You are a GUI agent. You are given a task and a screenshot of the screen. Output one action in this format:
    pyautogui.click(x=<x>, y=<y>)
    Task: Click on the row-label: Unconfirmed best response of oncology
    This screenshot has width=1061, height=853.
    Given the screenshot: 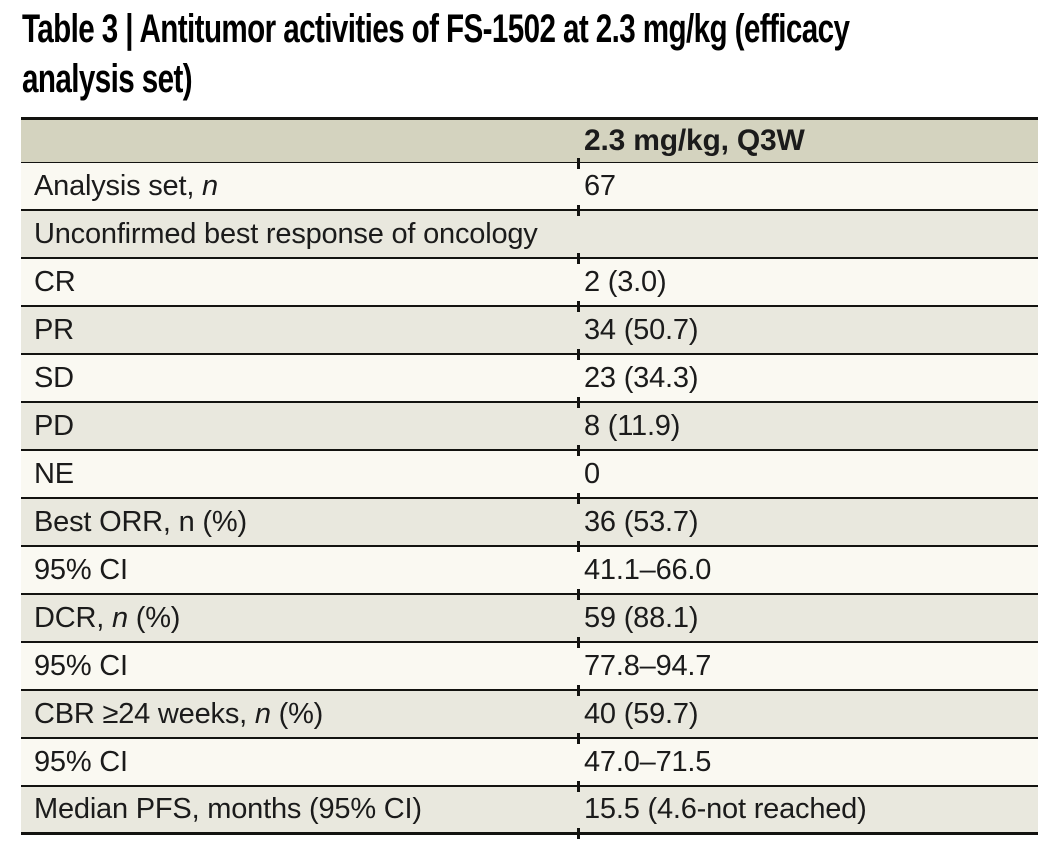 What is the action you would take?
    pyautogui.click(x=529, y=234)
    